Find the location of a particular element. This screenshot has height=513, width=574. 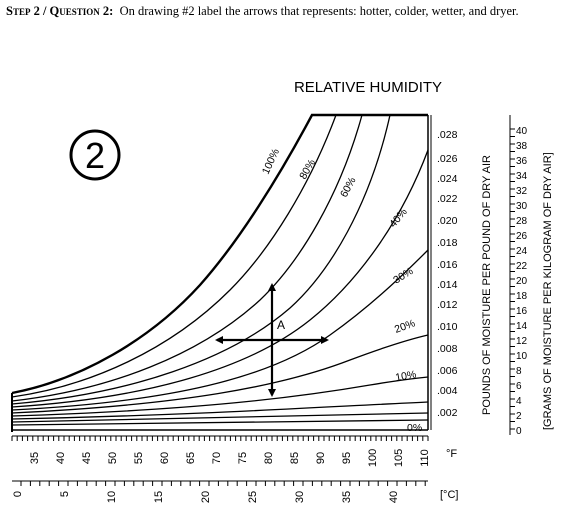

c-tick: 5 is located at coordinates (65, 494).